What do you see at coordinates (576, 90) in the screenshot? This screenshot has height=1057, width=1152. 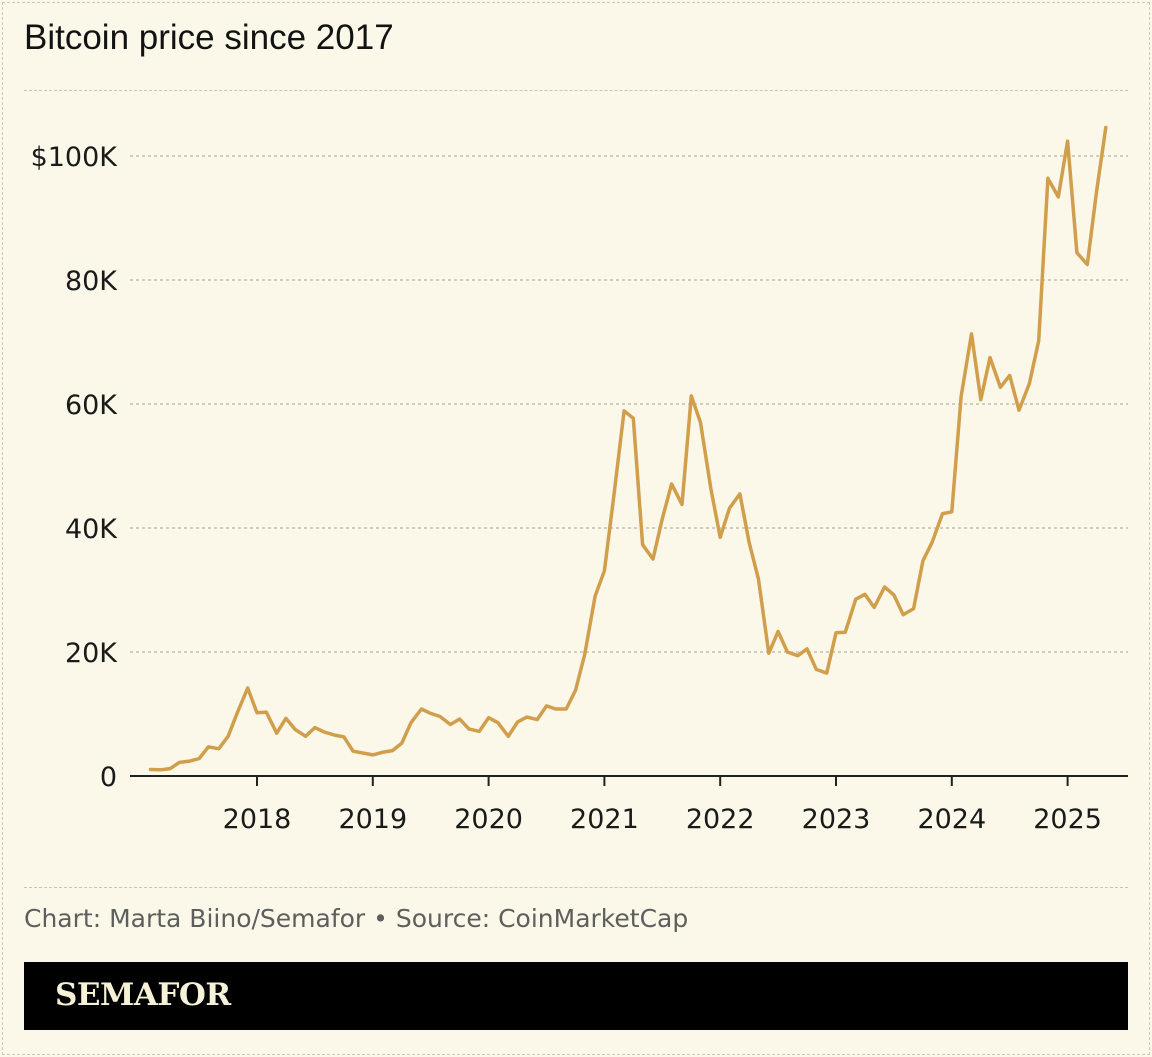 I see `top-divider` at bounding box center [576, 90].